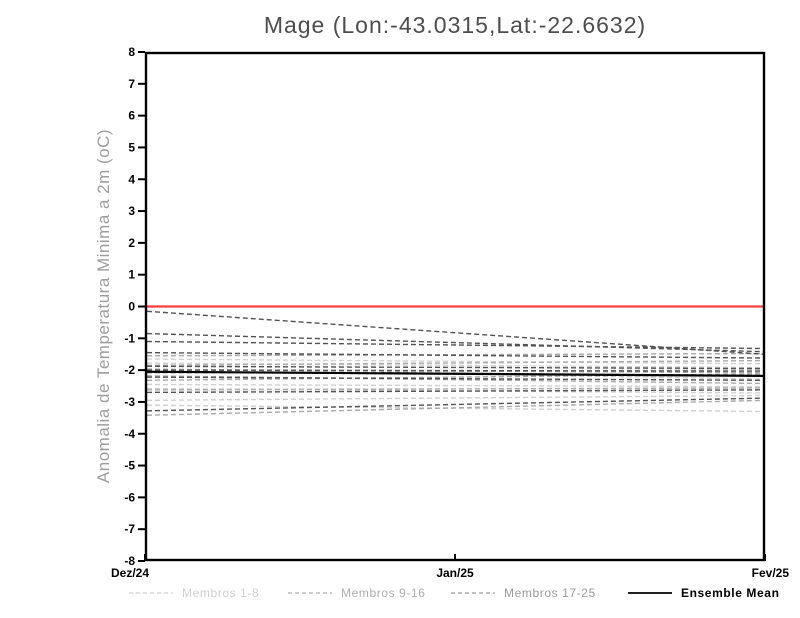 The width and height of the screenshot is (800, 618). I want to click on x-tick-label: Jan/25, so click(455, 573).